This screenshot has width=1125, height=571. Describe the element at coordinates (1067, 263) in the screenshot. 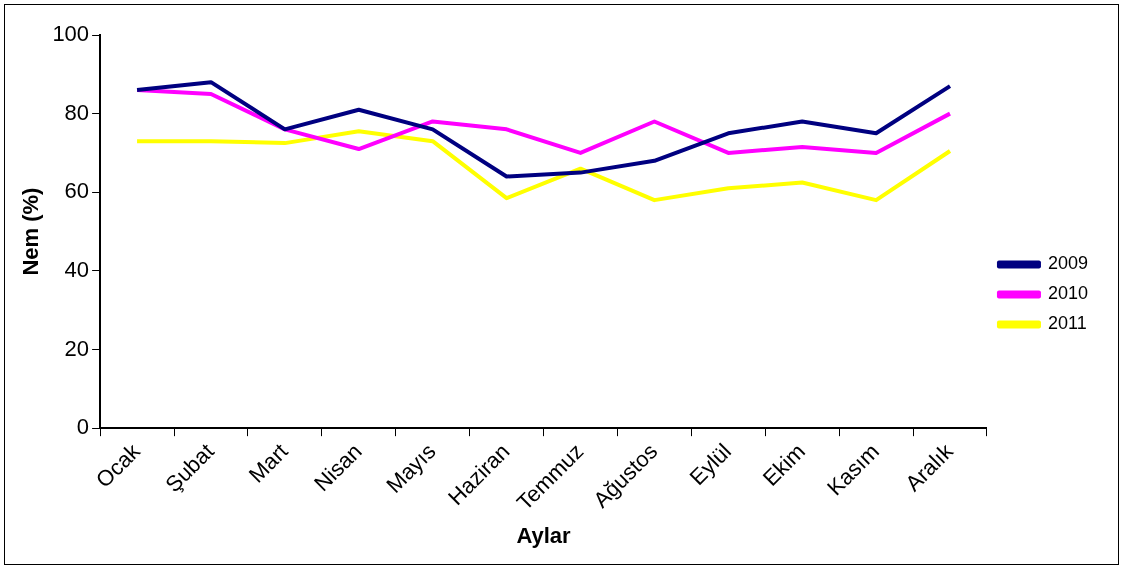

I see `legend-label: 2009` at that location.